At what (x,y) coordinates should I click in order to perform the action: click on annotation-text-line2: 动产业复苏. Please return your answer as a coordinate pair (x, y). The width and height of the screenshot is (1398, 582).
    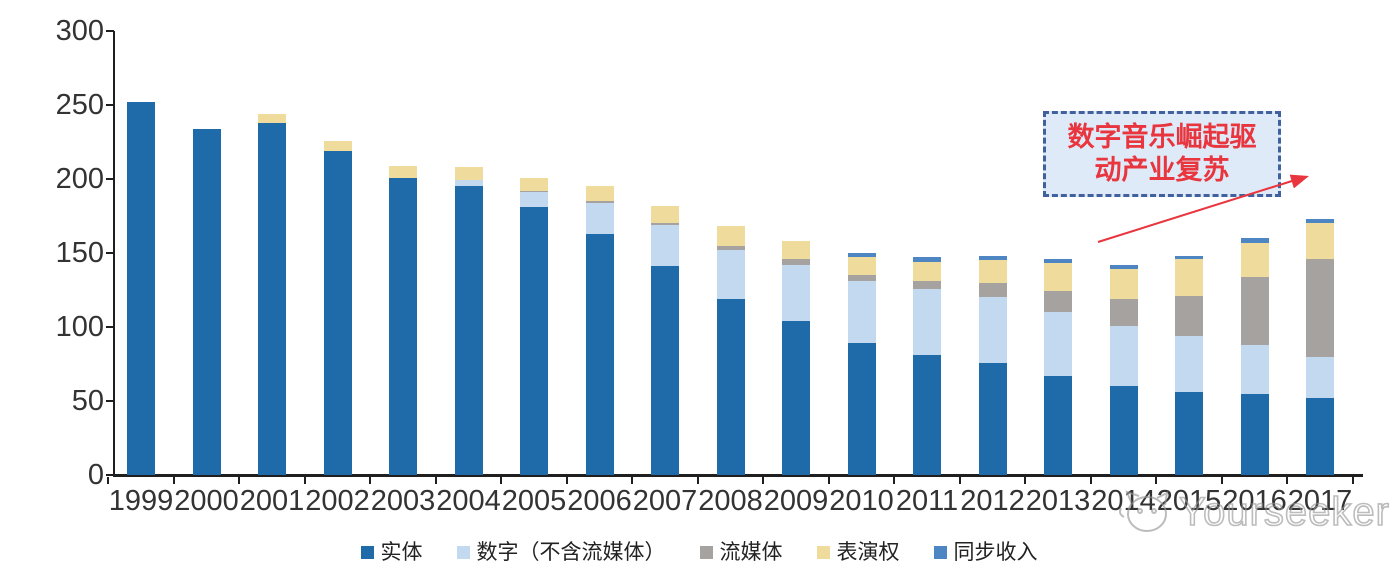
    Looking at the image, I should click on (1162, 170).